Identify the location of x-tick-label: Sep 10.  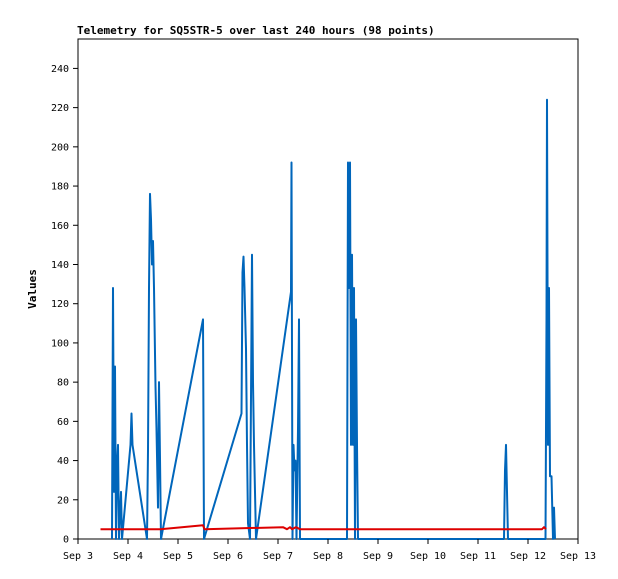
(428, 556).